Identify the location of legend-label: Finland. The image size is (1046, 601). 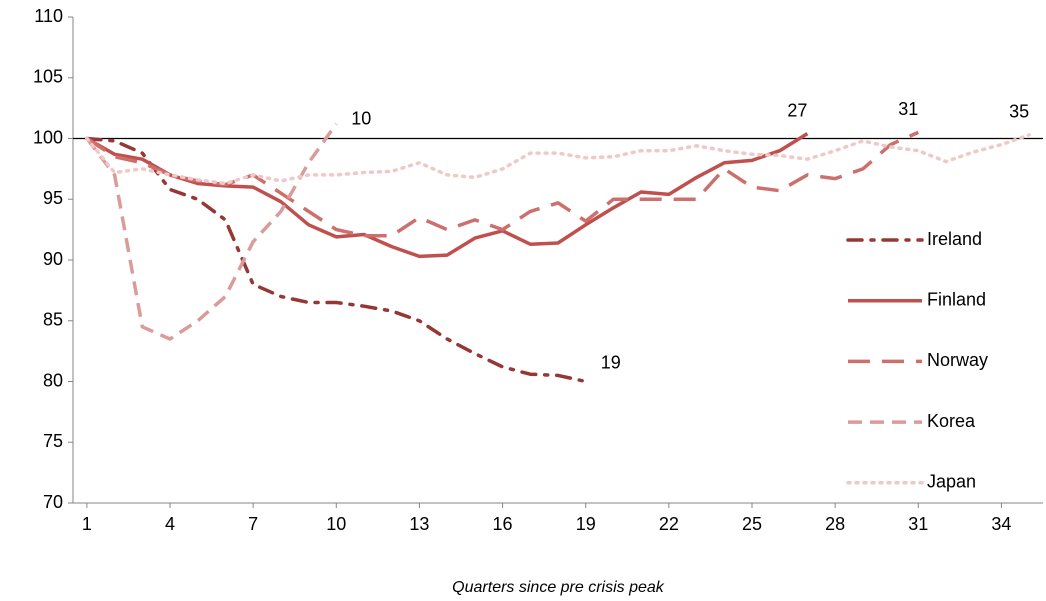
(956, 299).